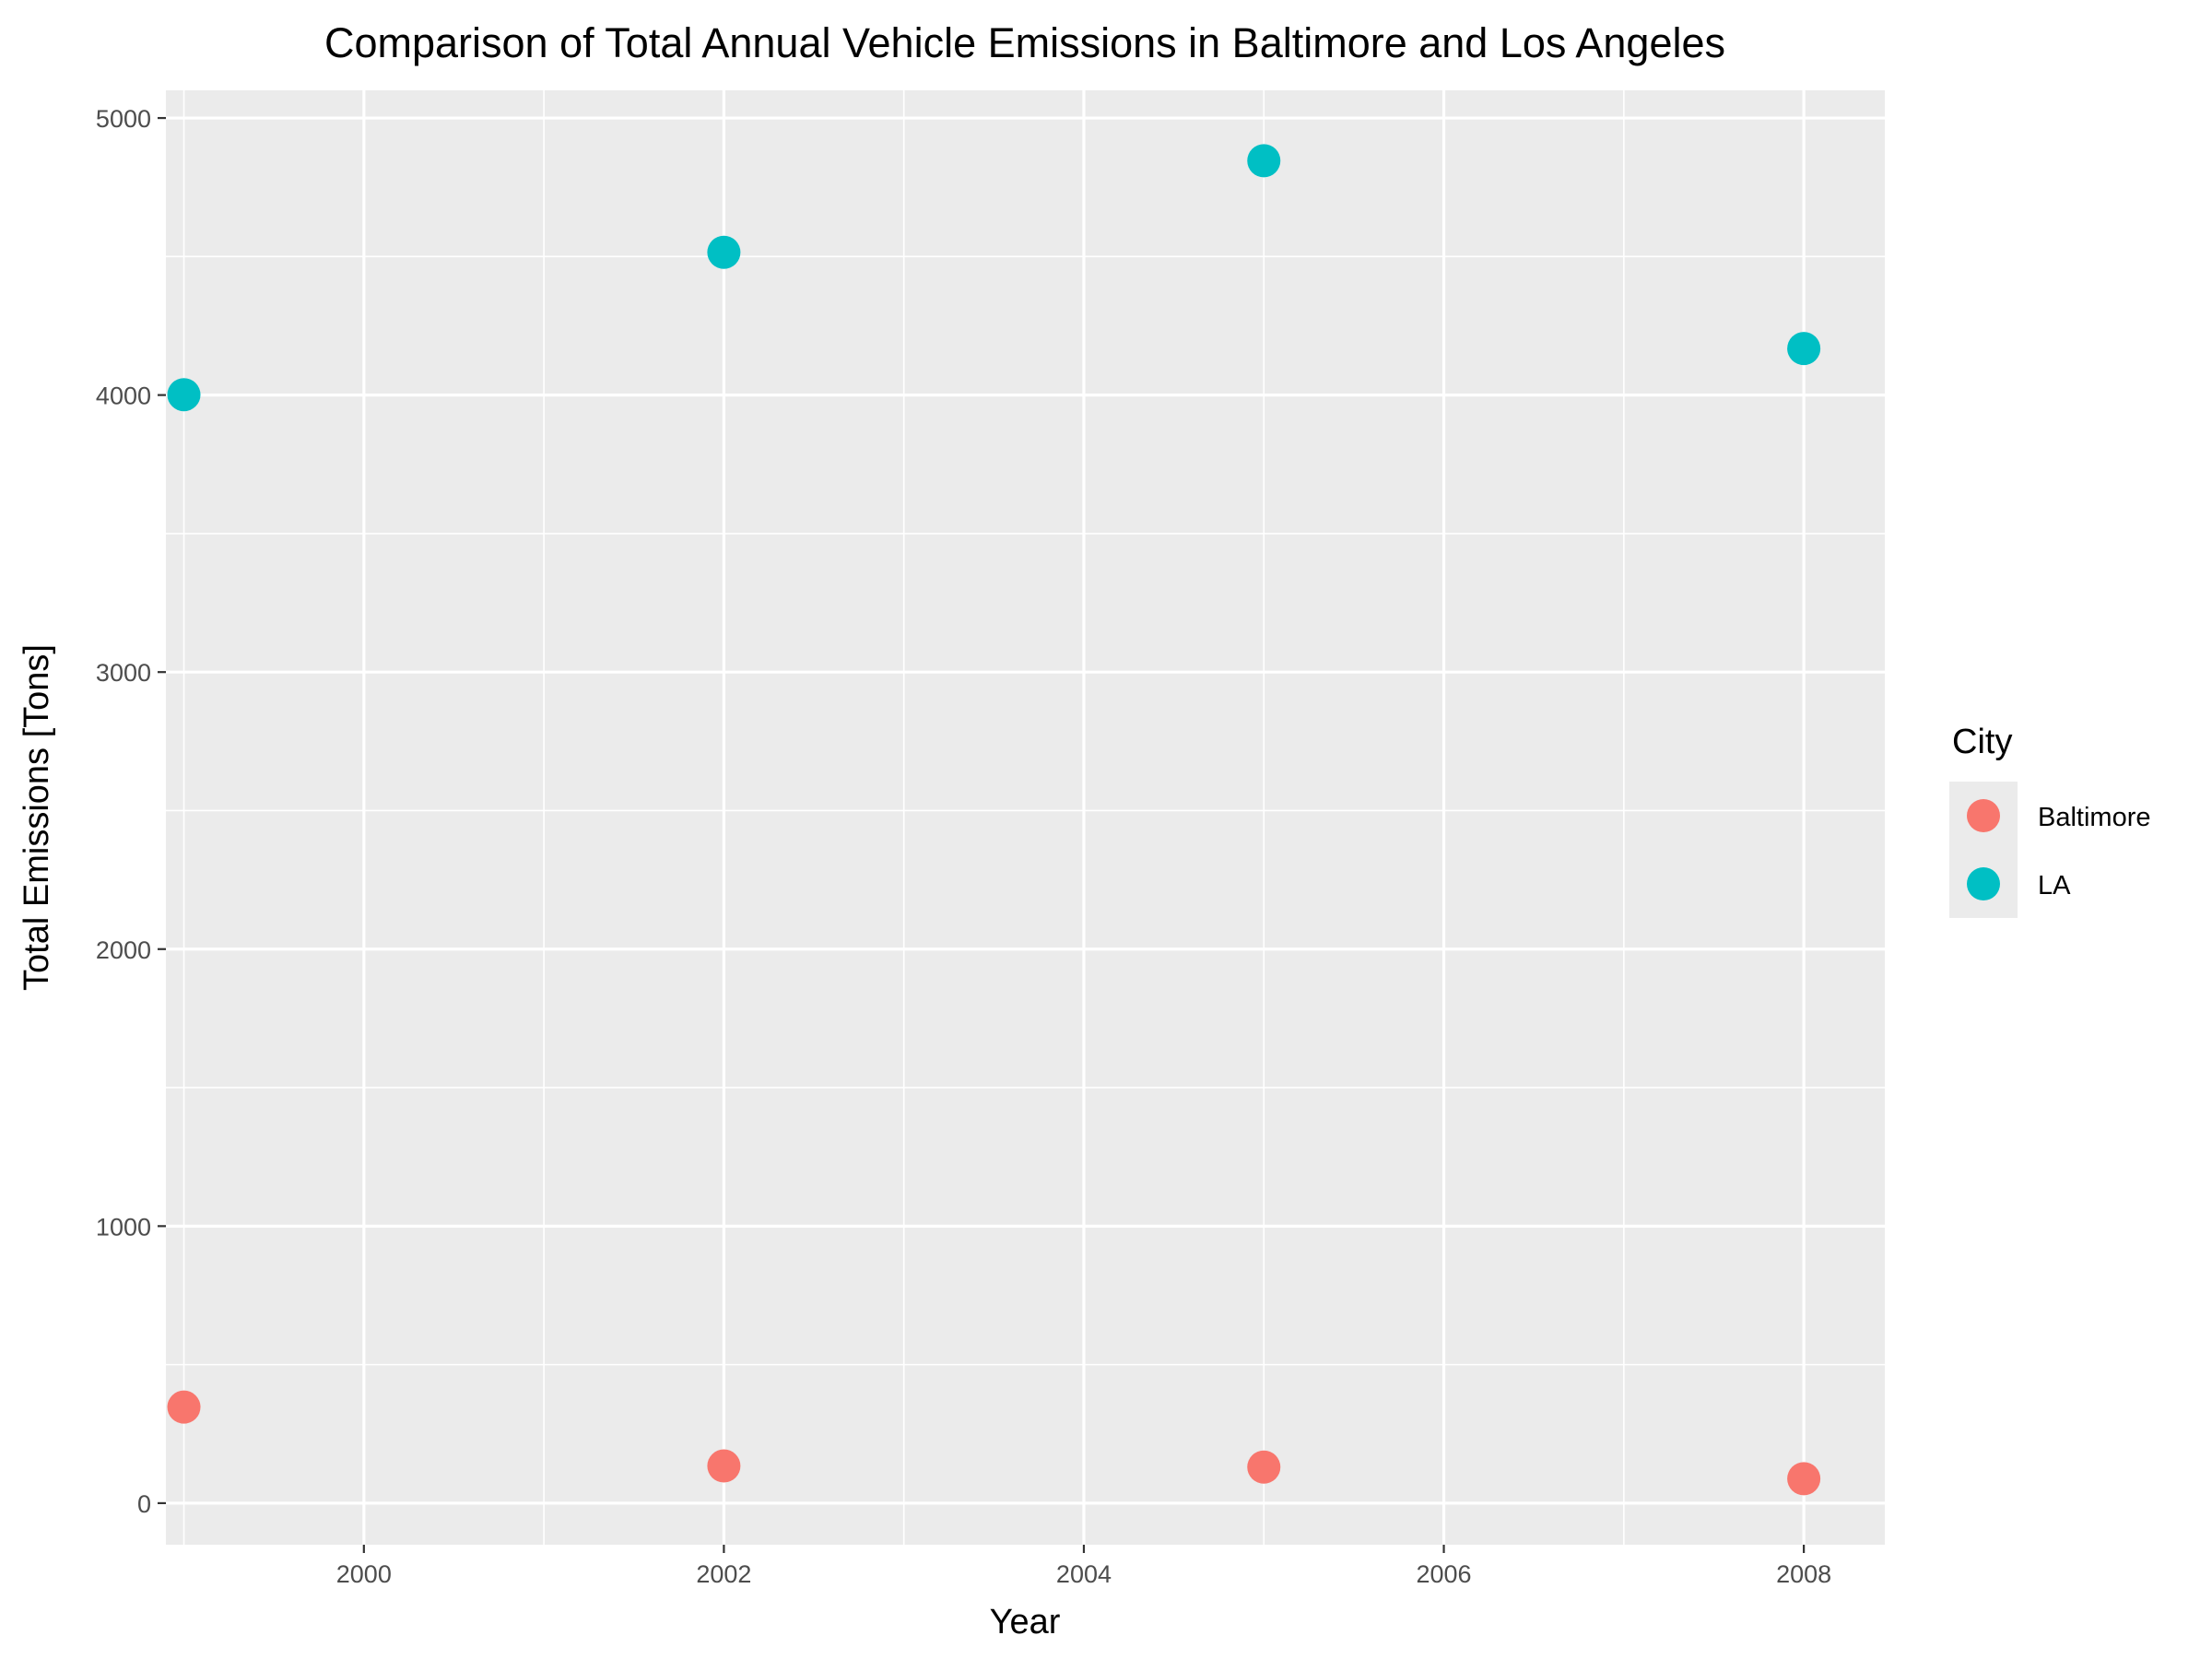 The image size is (2212, 1659). I want to click on x-axis-title: Year, so click(1025, 1622).